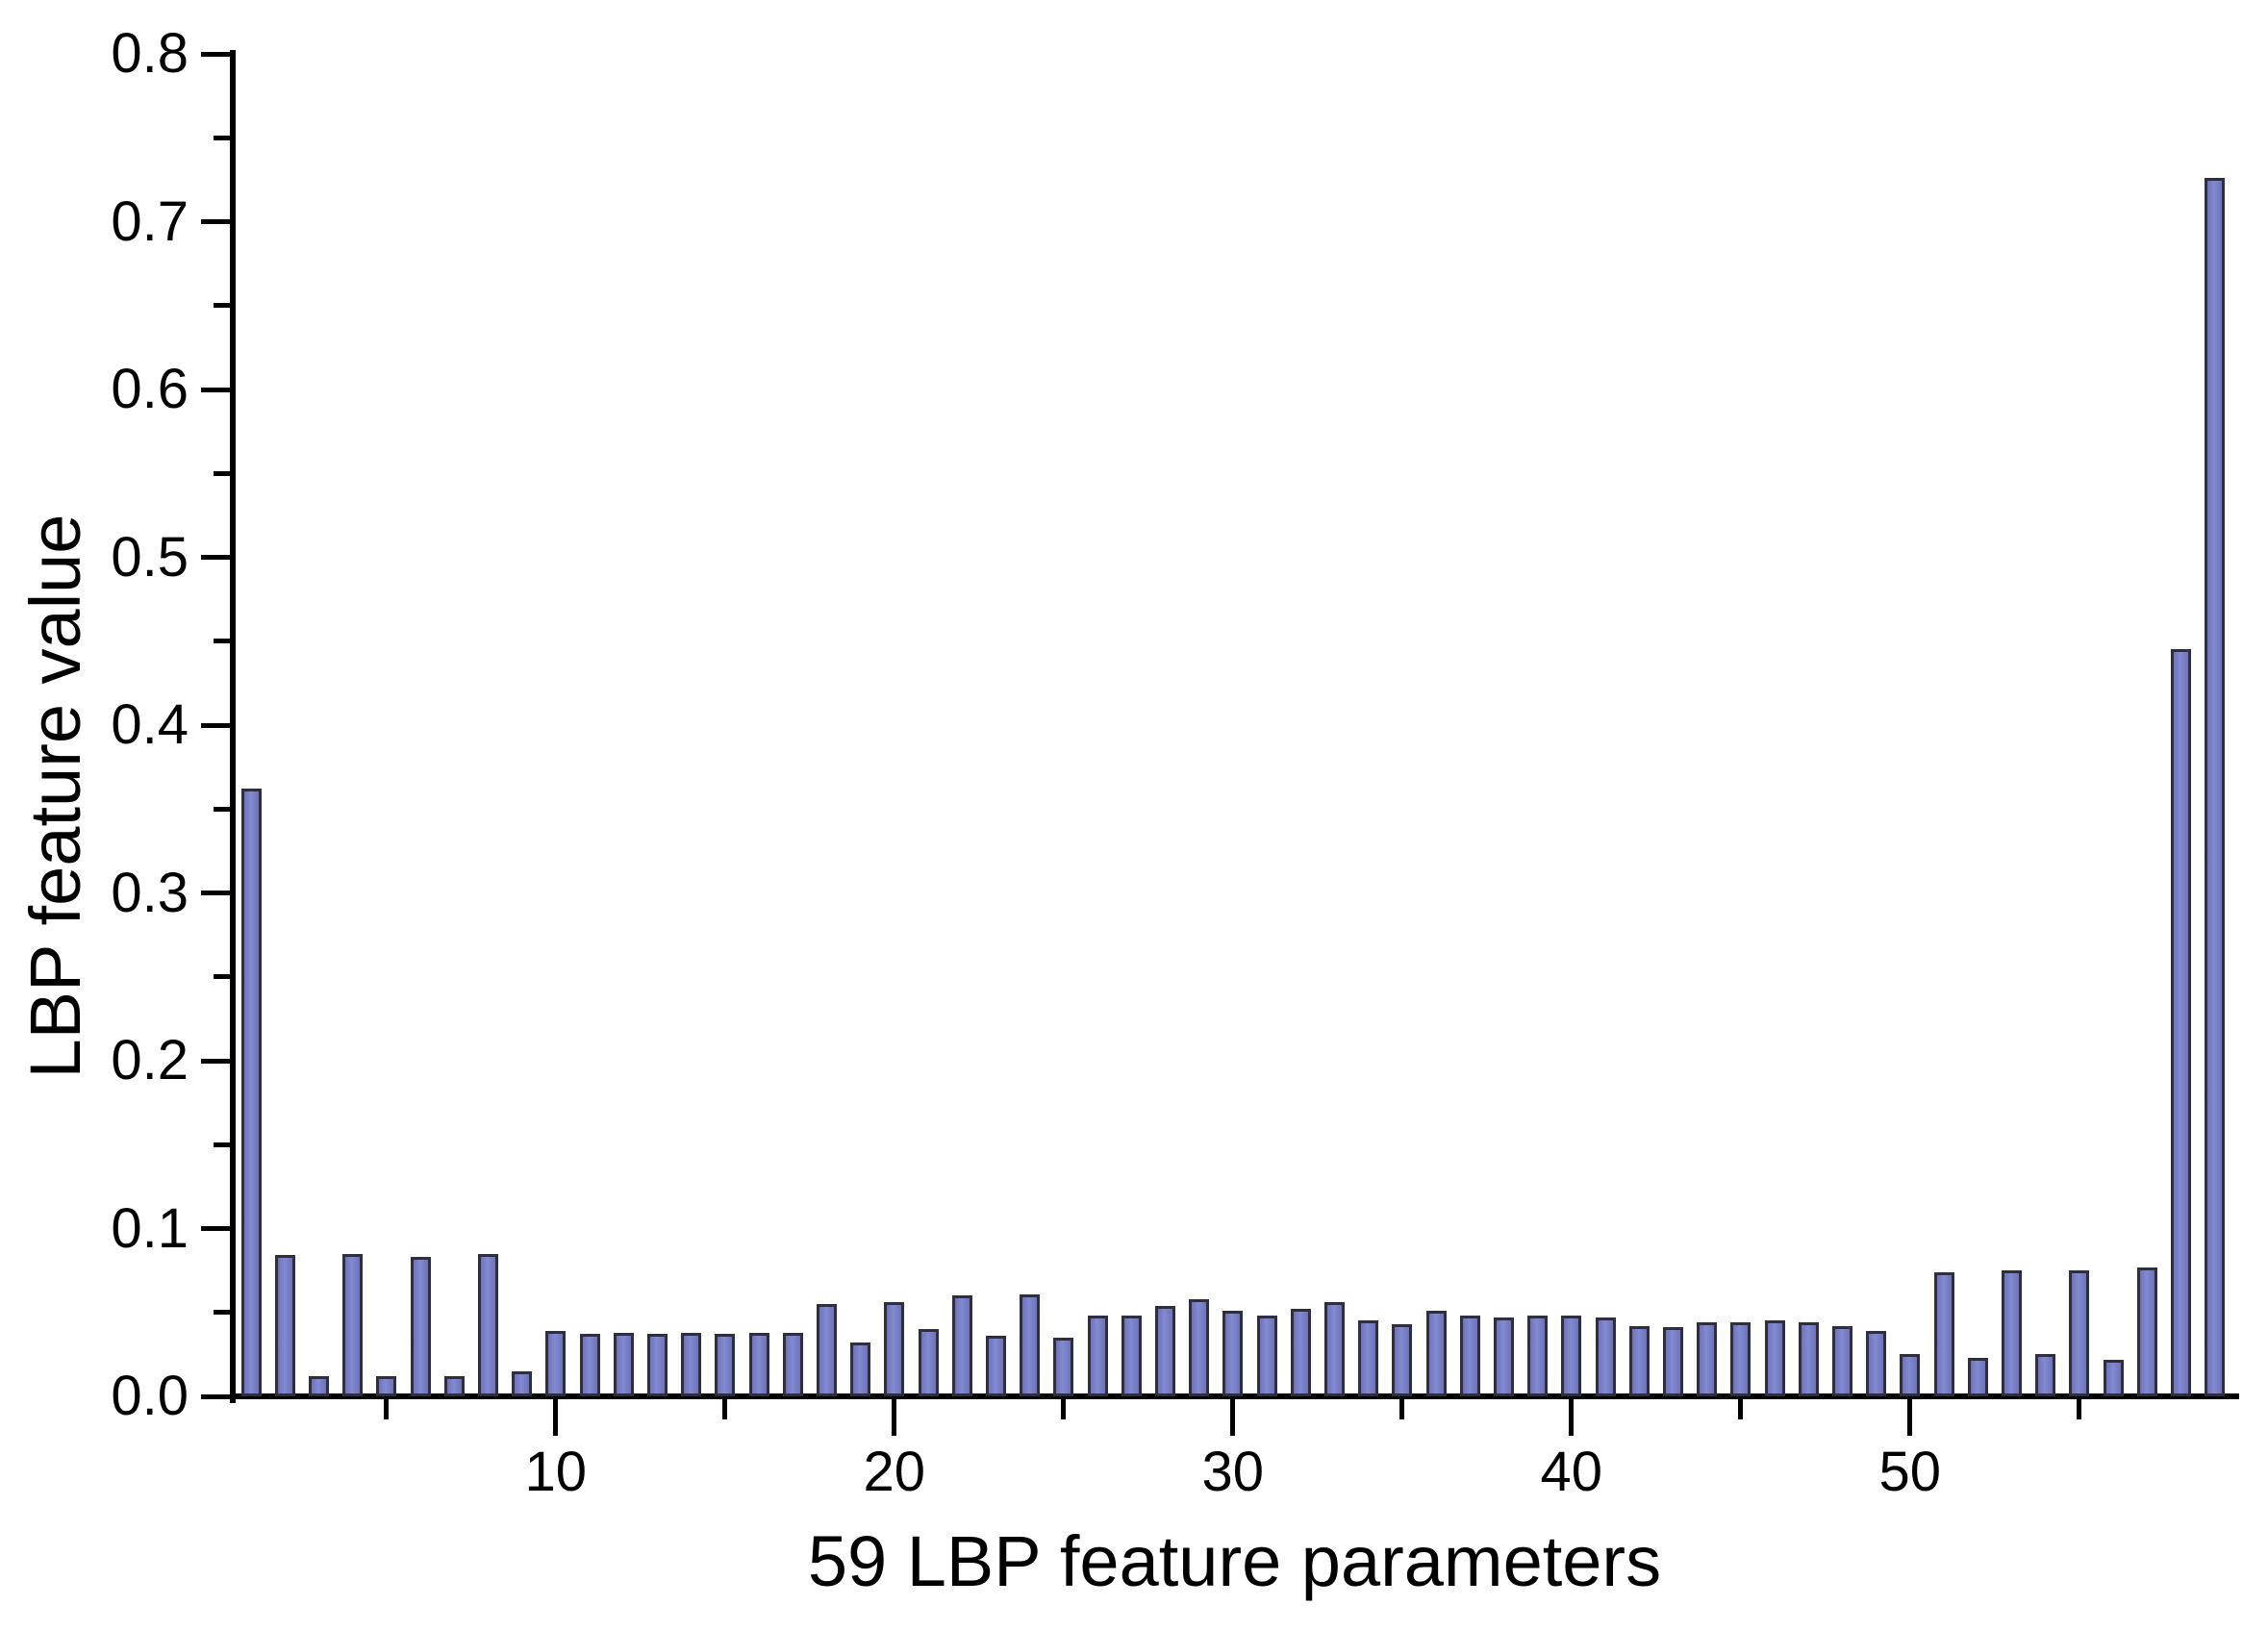  Describe the element at coordinates (150, 893) in the screenshot. I see `y-tick-label: 0.3` at that location.